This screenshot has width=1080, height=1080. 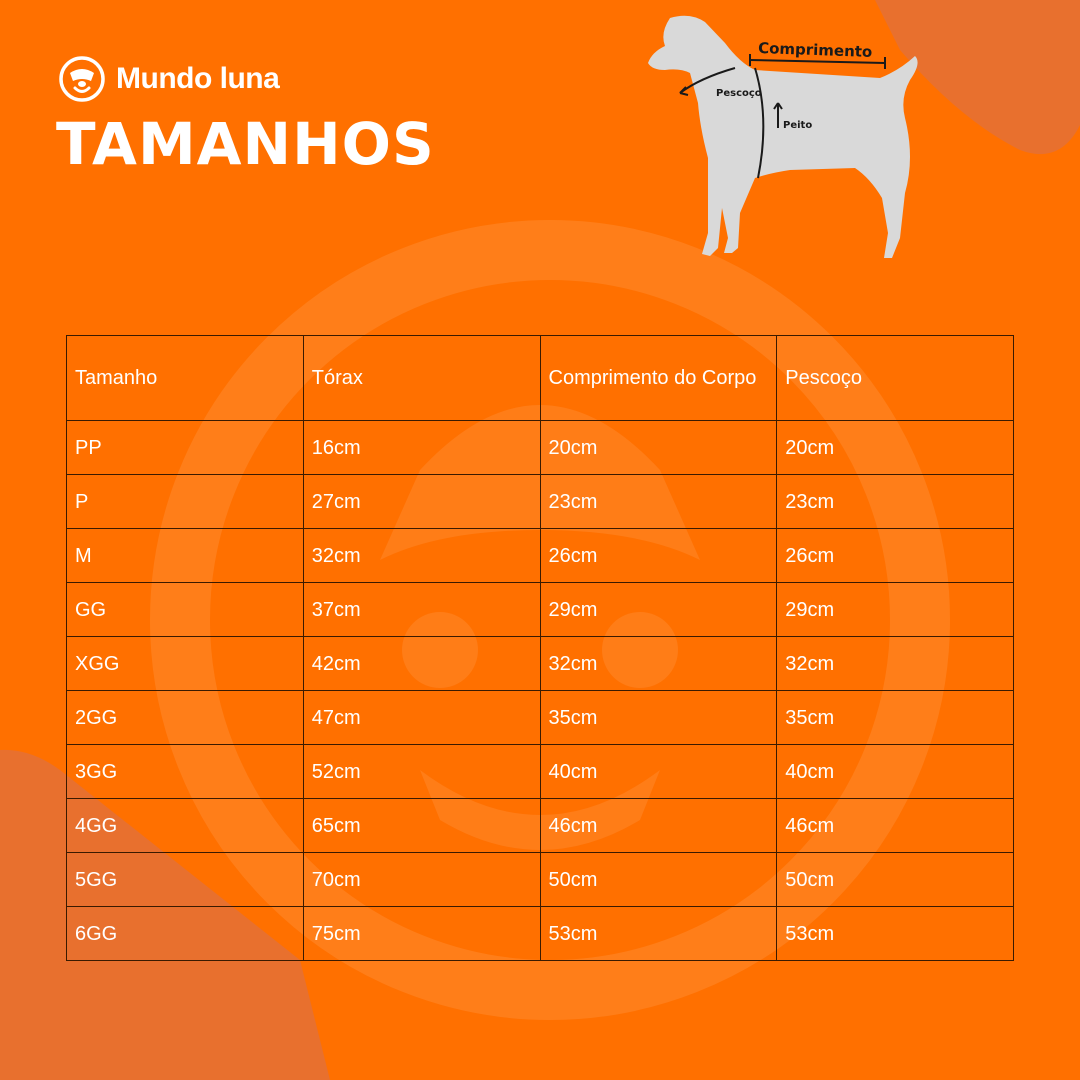 I want to click on cell-size: 4GG, so click(x=185, y=825).